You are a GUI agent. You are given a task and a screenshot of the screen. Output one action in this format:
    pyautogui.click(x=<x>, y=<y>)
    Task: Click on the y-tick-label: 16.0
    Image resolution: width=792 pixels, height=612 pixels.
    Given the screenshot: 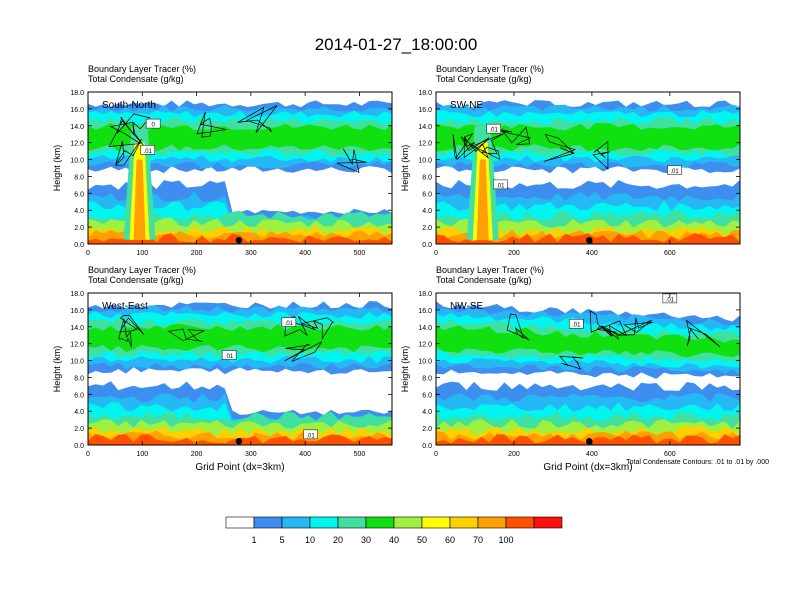 What is the action you would take?
    pyautogui.click(x=425, y=110)
    